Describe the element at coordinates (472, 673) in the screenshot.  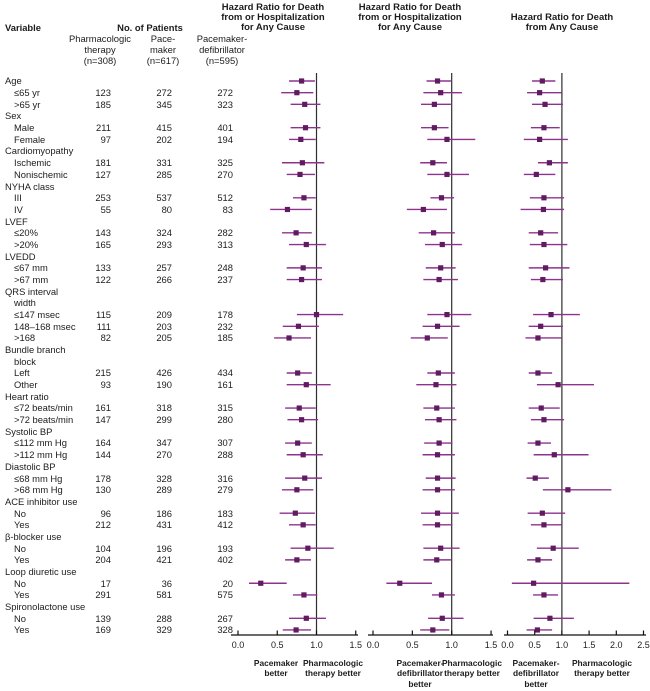
I see `better-direction-label-right: therapy better` at that location.